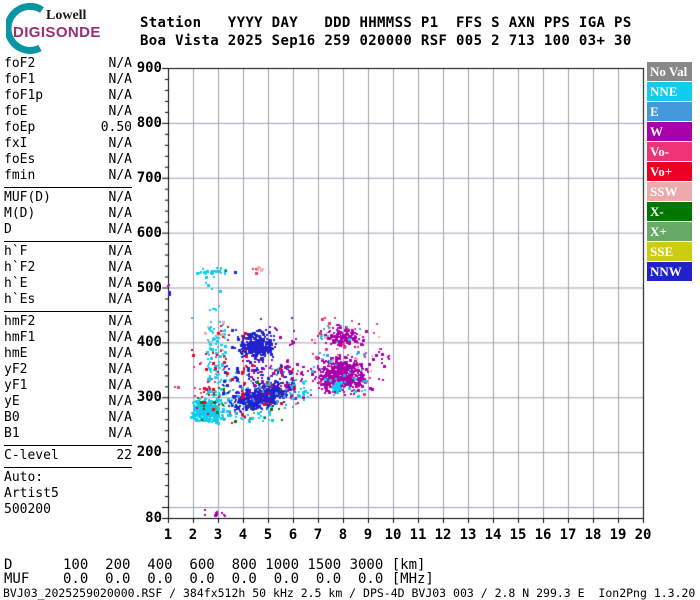 Image resolution: width=700 pixels, height=600 pixels. Describe the element at coordinates (68, 64) in the screenshot. I see `param-row-fof2: foF2 N/A` at that location.